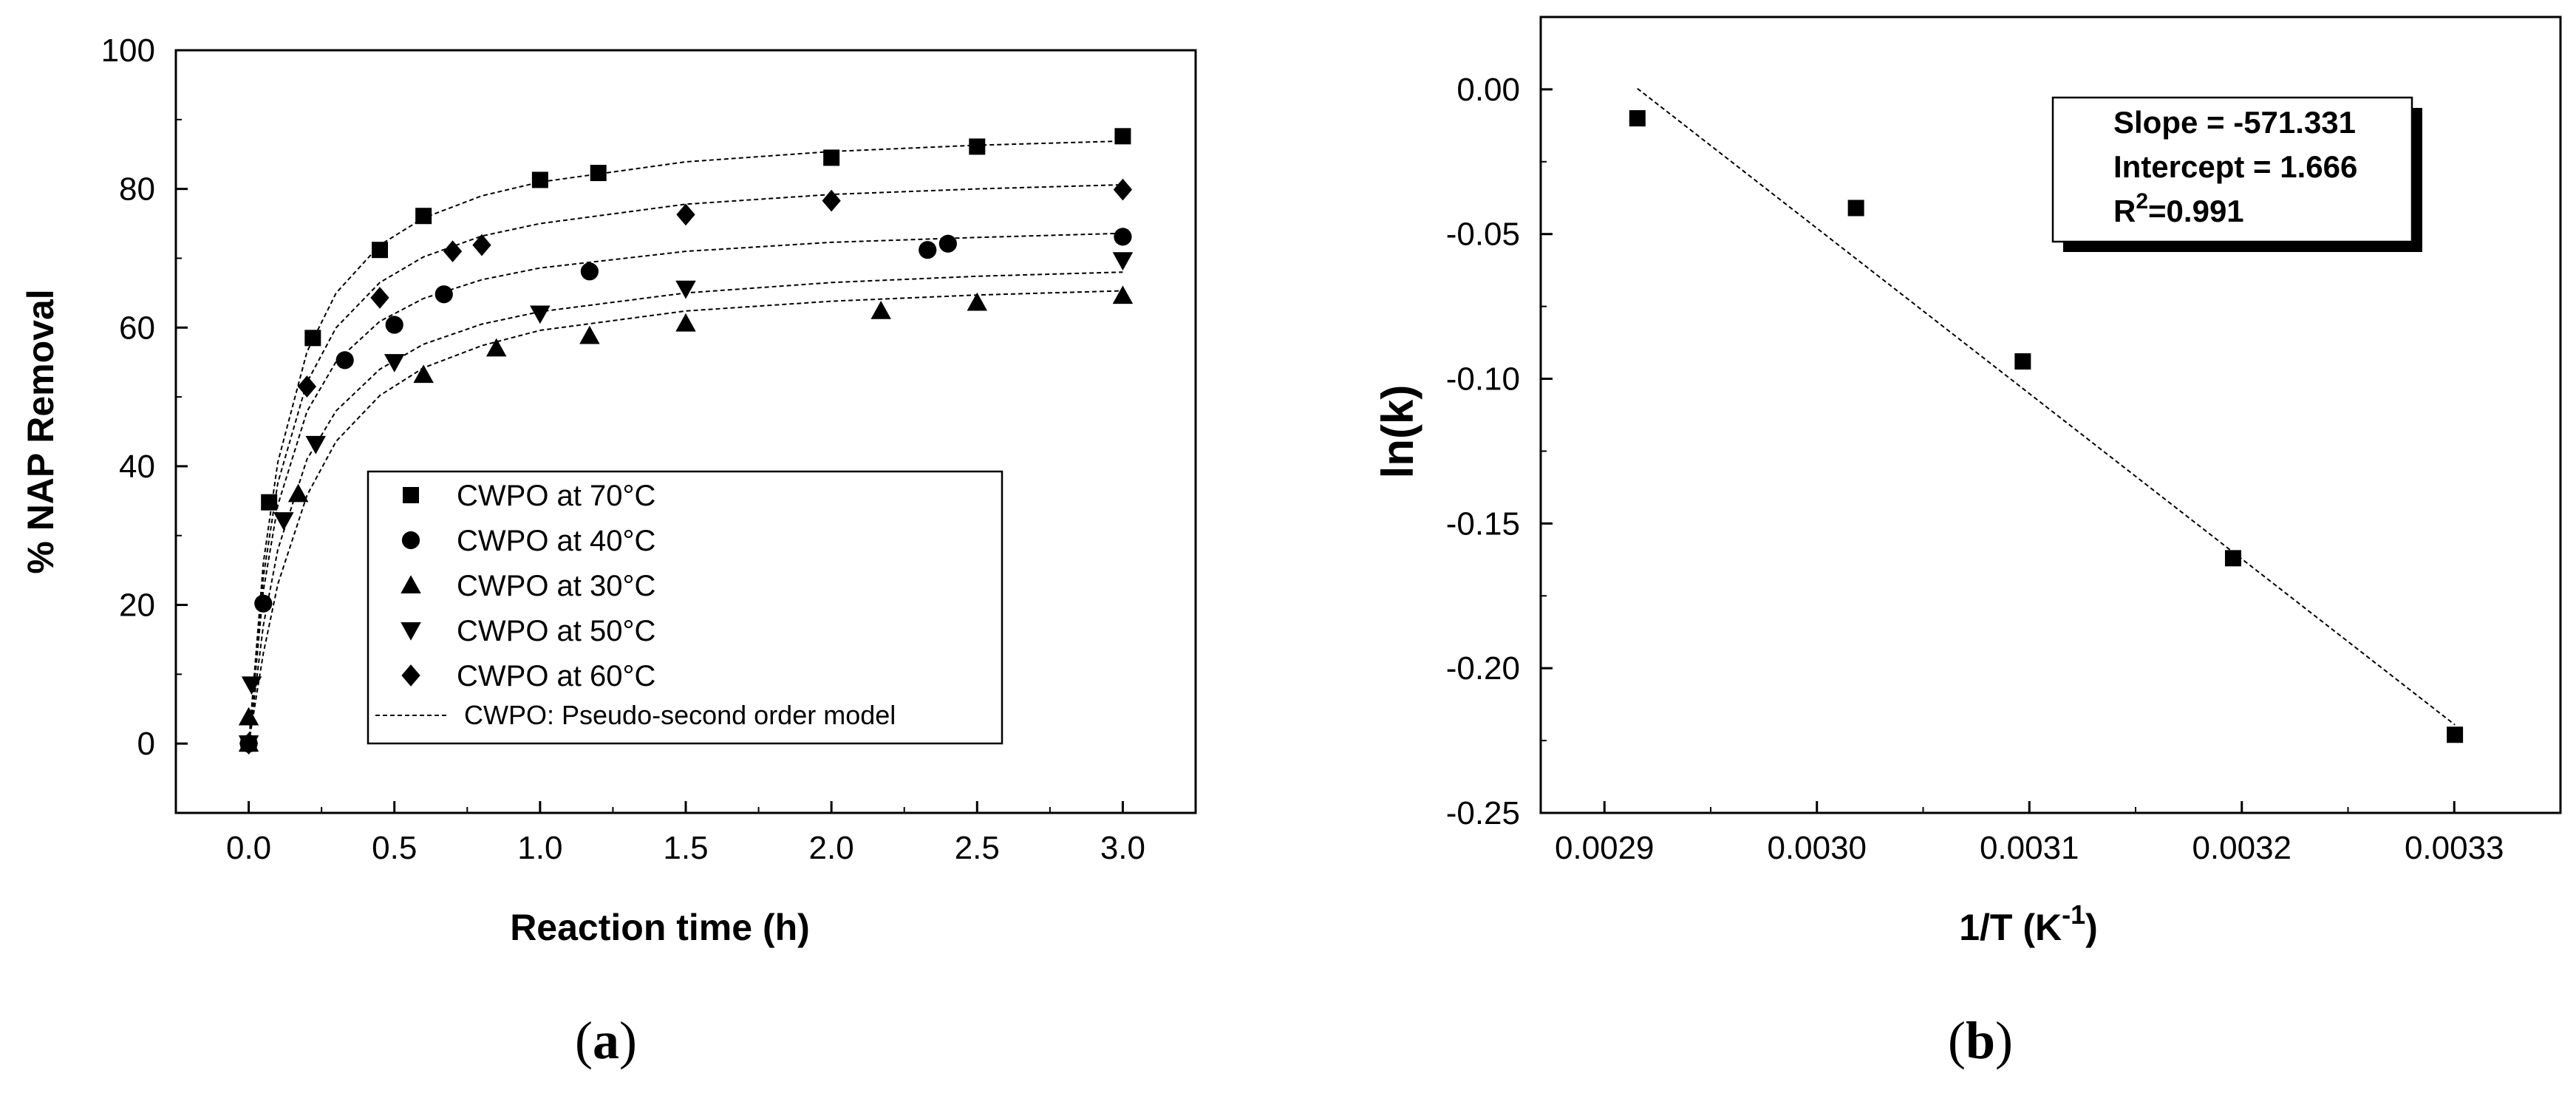 Image resolution: width=2576 pixels, height=1093 pixels. I want to click on y-tick-label: 40, so click(137, 467).